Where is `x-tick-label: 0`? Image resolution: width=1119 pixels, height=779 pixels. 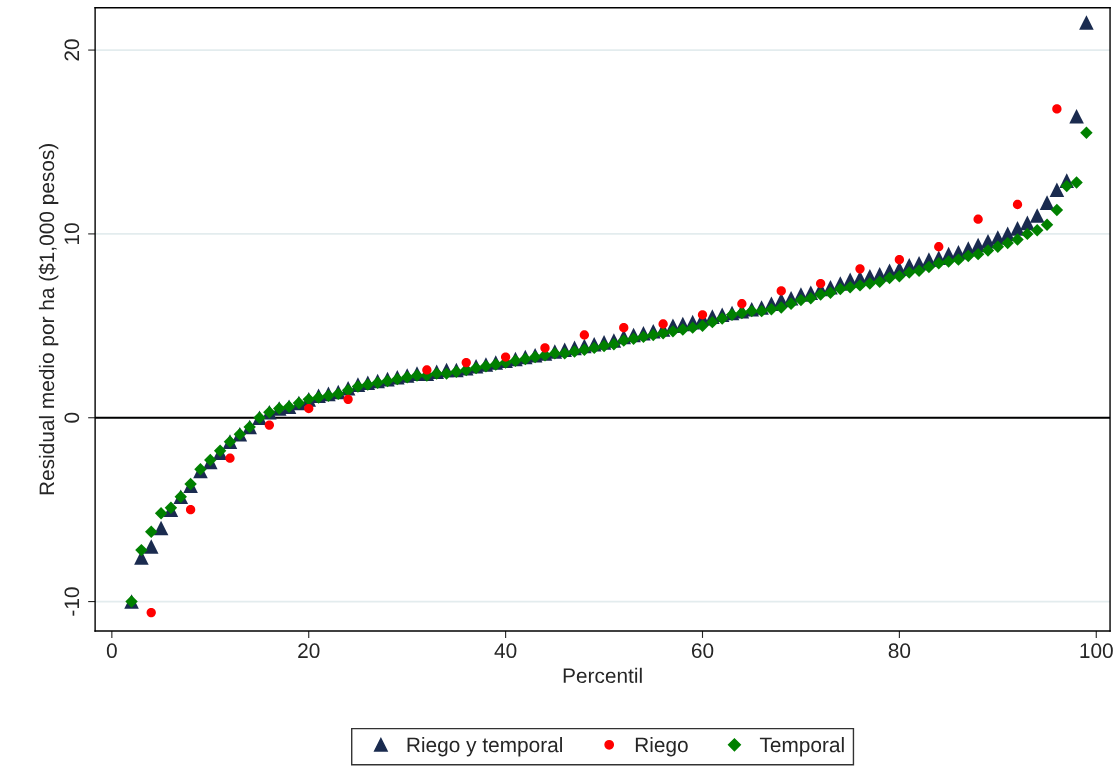 x-tick-label: 0 is located at coordinates (111, 651).